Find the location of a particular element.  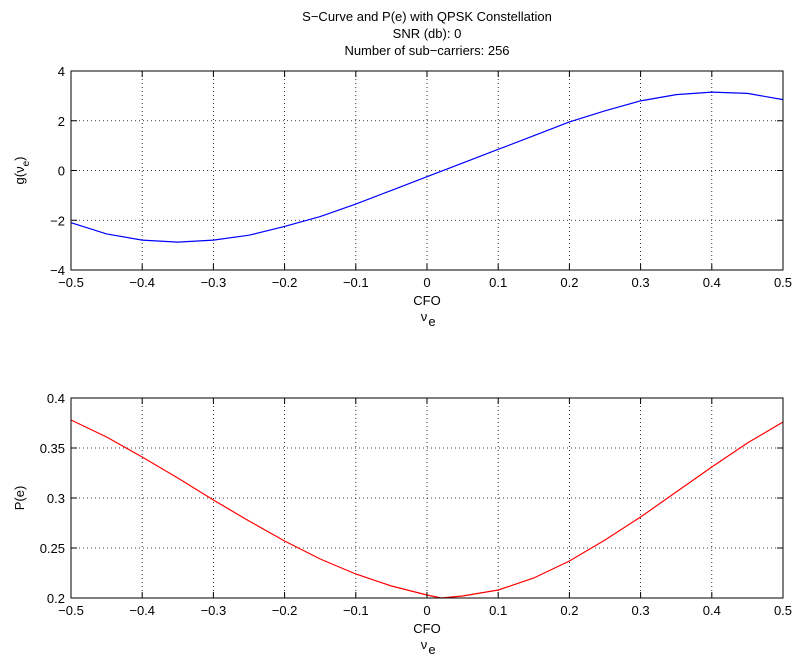

y-tick-label: 0.25 is located at coordinates (52, 548).